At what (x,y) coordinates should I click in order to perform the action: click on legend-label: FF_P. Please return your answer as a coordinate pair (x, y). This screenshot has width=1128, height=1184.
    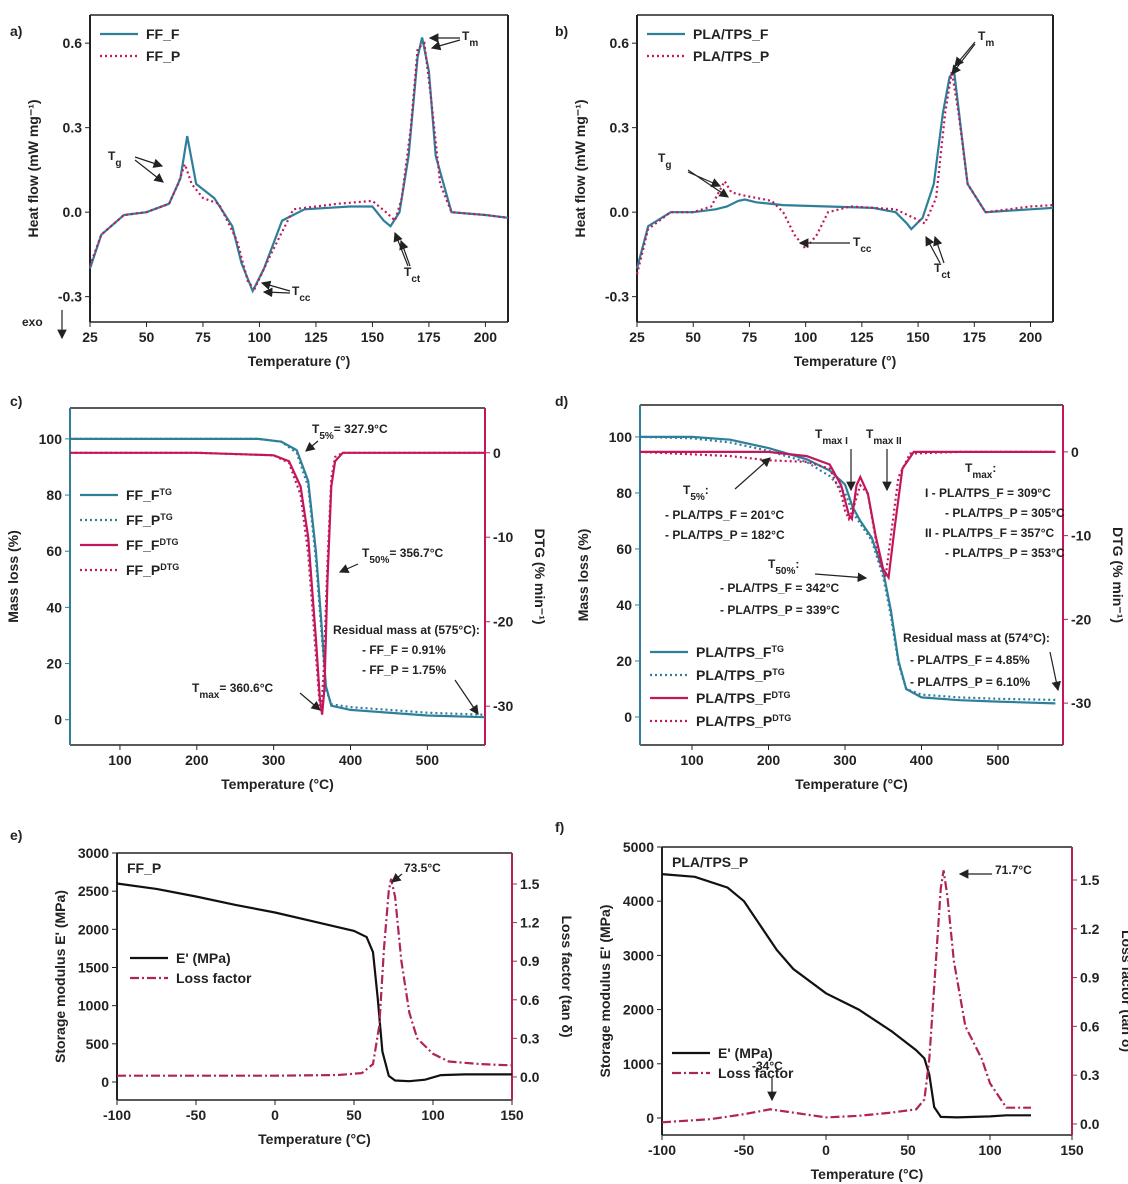
    Looking at the image, I should click on (163, 56).